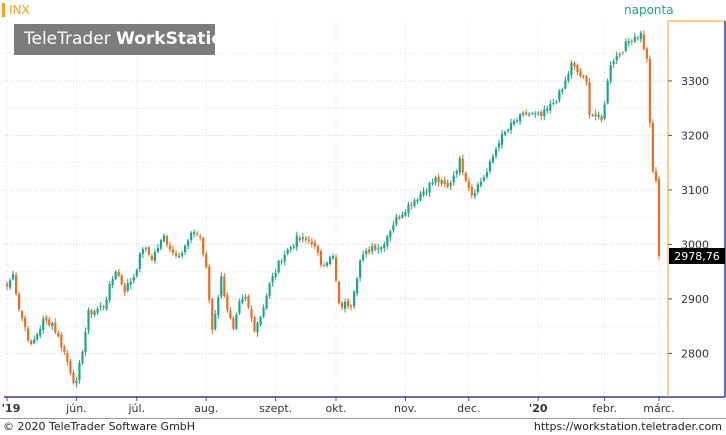  Describe the element at coordinates (16, 10) in the screenshot. I see `symbol-label: INX` at that location.